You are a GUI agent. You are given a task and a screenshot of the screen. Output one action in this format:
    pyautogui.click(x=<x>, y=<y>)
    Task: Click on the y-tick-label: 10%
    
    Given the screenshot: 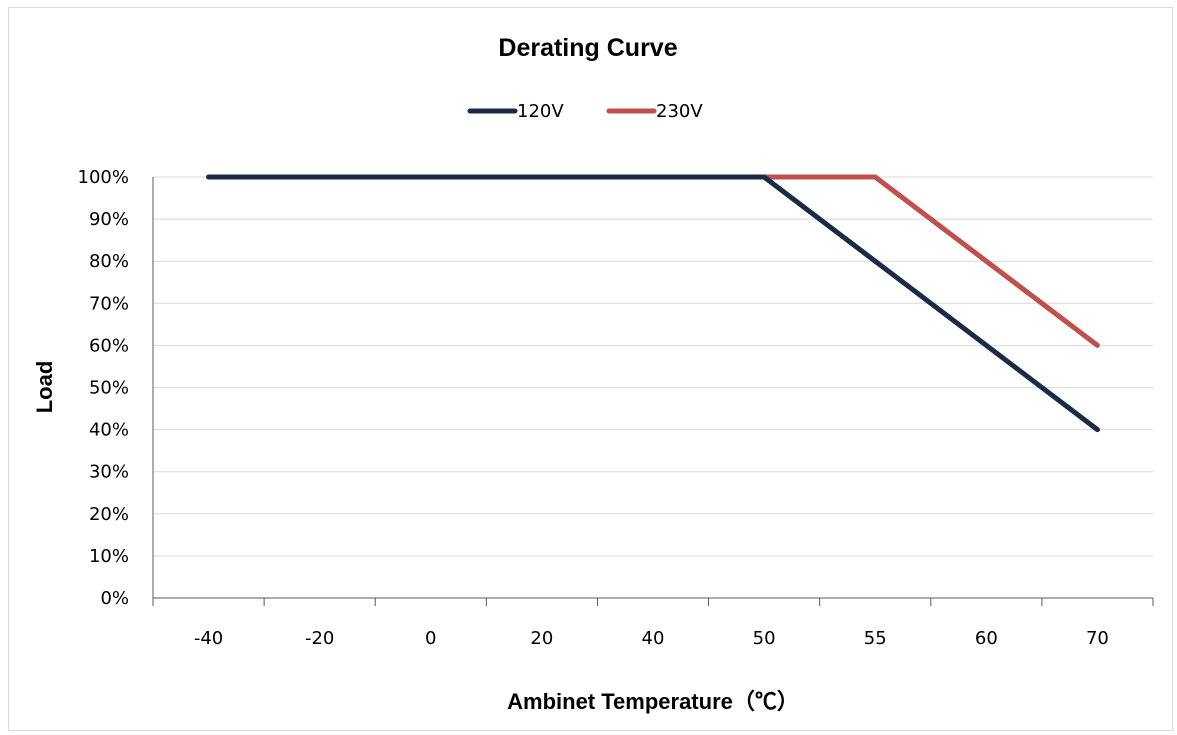 What is the action you would take?
    pyautogui.click(x=109, y=556)
    